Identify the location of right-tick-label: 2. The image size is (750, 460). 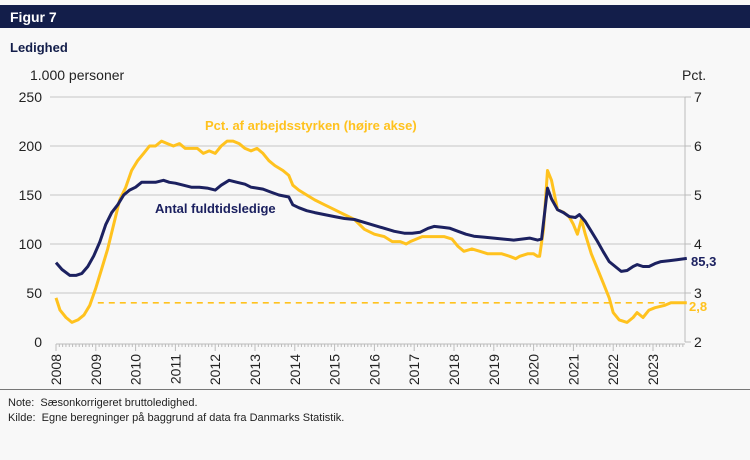
(698, 342).